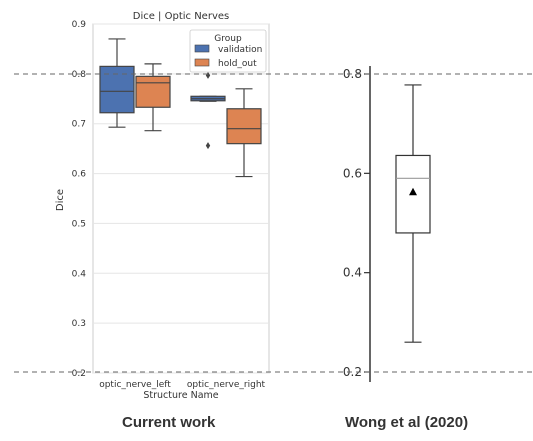 The width and height of the screenshot is (533, 441). Describe the element at coordinates (237, 64) in the screenshot. I see `legend-label-hold-out: hold_out` at that location.